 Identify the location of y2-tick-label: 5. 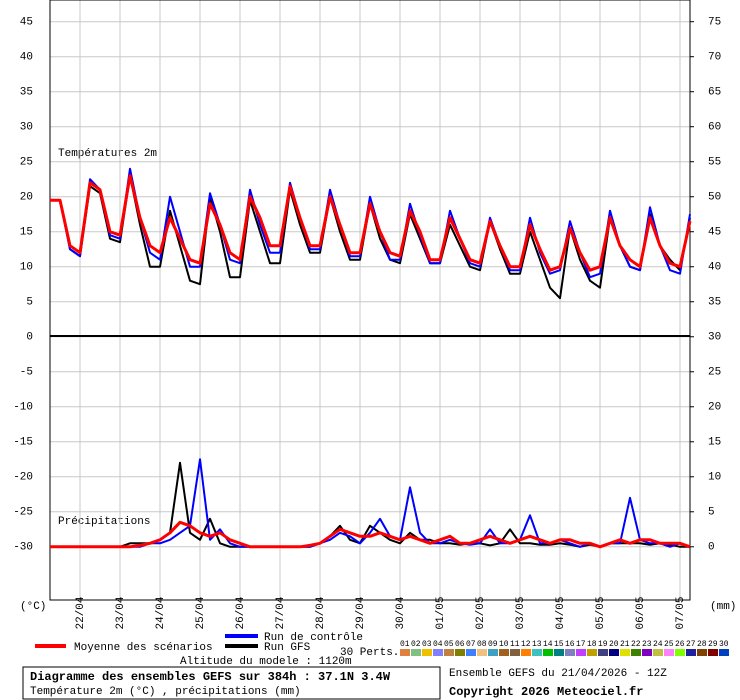
(711, 513).